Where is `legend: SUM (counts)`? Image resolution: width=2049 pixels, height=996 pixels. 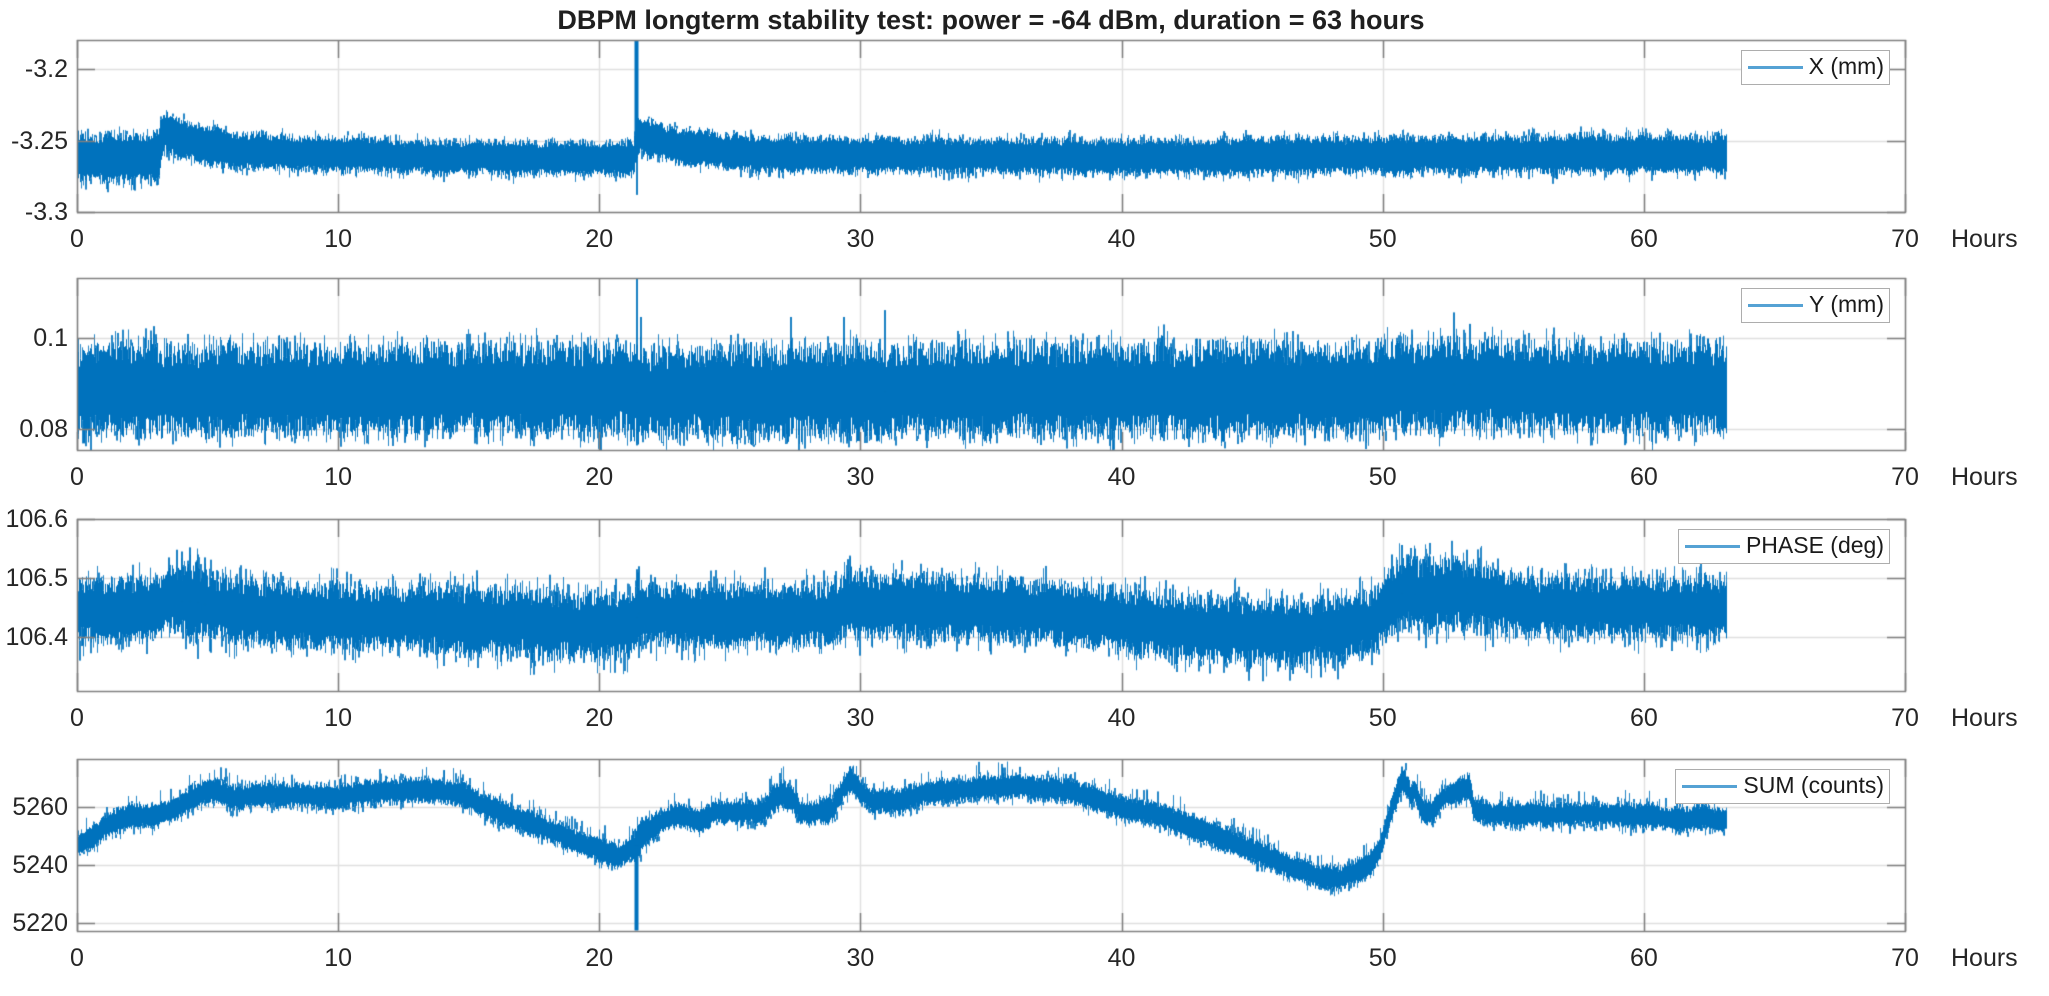 legend: SUM (counts) is located at coordinates (1782, 786).